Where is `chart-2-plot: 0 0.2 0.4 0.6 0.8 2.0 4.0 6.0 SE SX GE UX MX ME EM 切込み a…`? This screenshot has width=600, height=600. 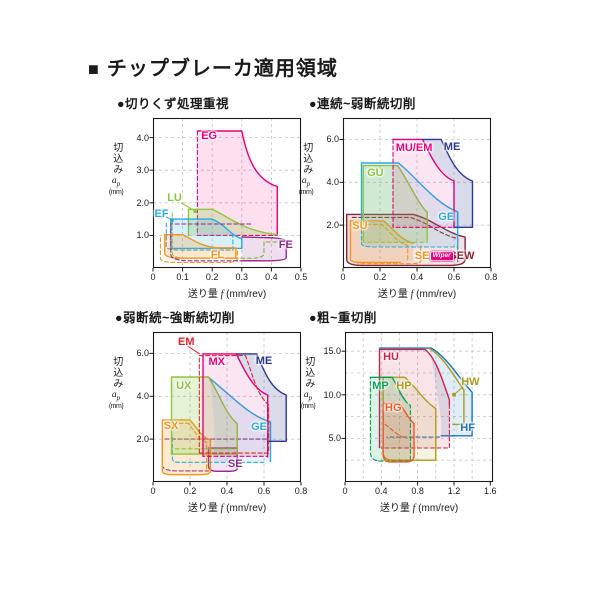 chart-2-plot: 0 0.2 0.4 0.6 0.8 2.0 4.0 6.0 SE SX GE UX MX ME EM 切込み a… is located at coordinates (208, 422).